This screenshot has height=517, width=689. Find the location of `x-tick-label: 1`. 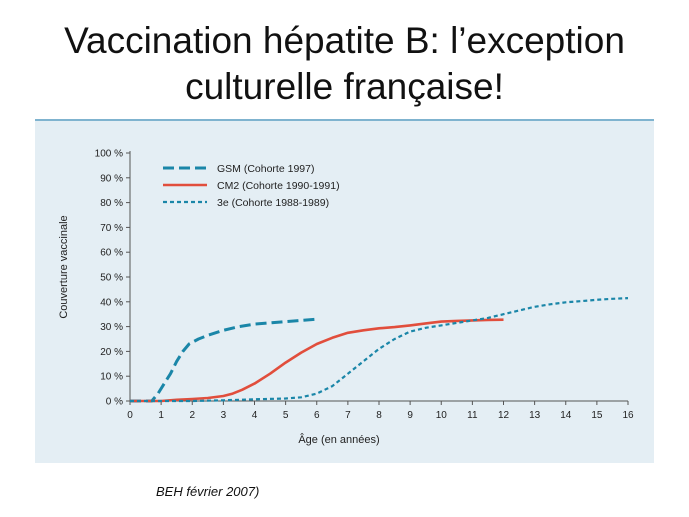

x-tick-label: 1 is located at coordinates (161, 415).